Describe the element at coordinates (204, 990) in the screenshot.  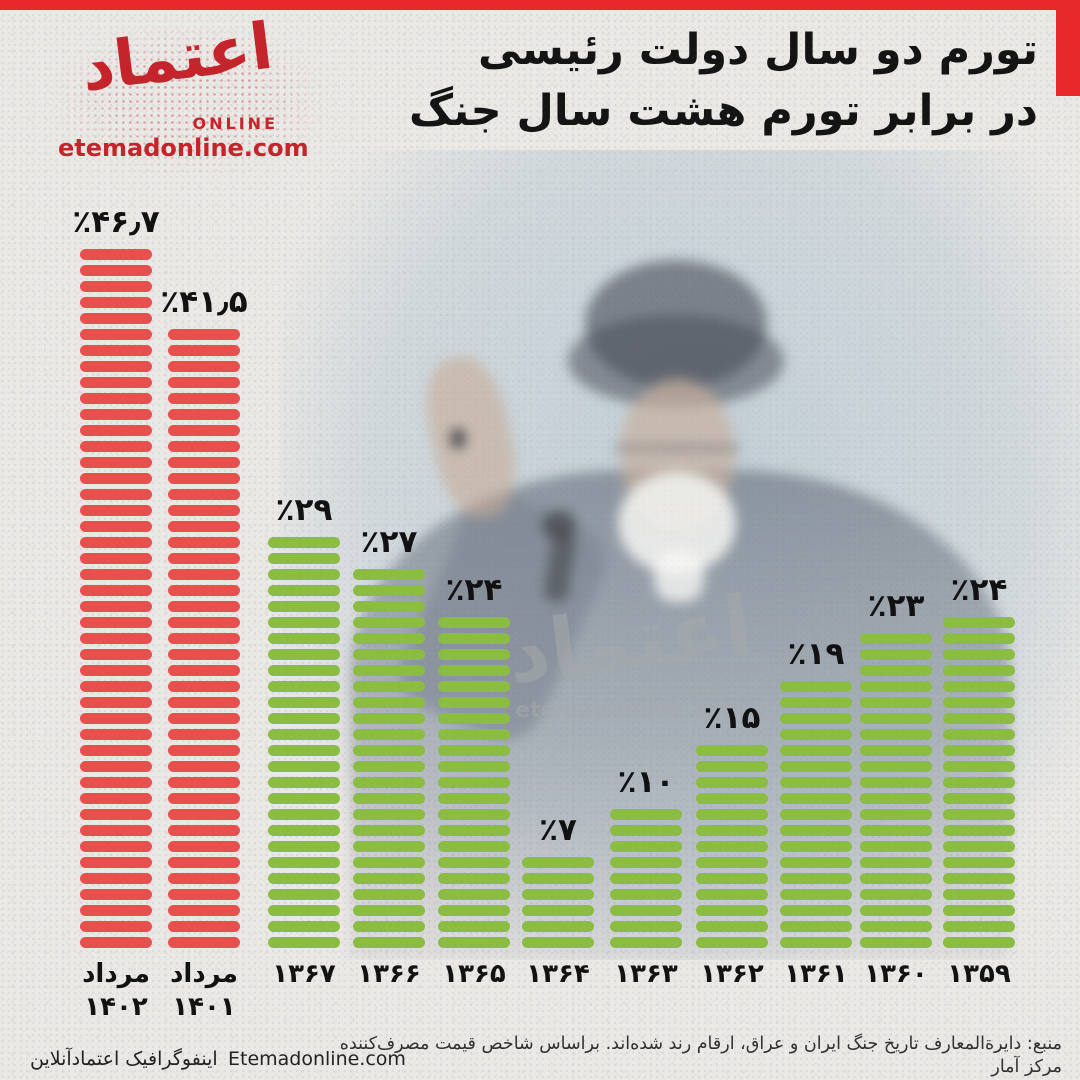
I see `bar-category-label: مرداد ۱۴۰۱` at that location.